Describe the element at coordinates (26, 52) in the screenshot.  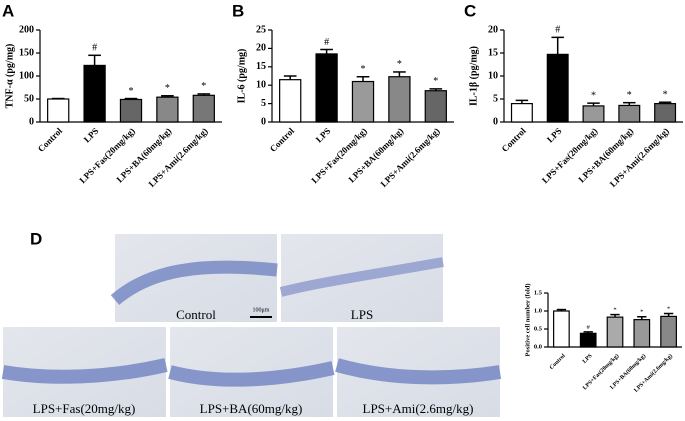
I see `y-tick-label: 150` at that location.